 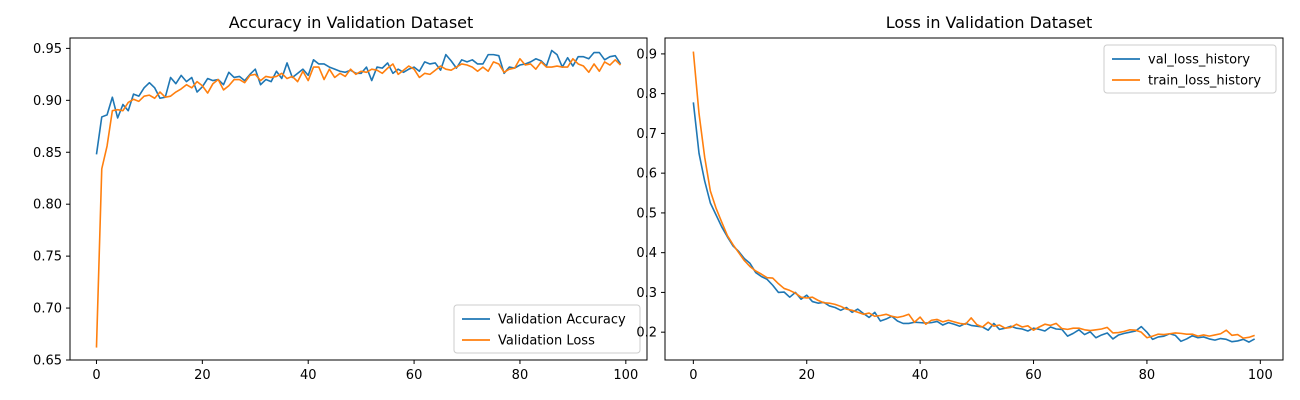 I want to click on y-tick-label: 0.95, so click(x=47, y=49).